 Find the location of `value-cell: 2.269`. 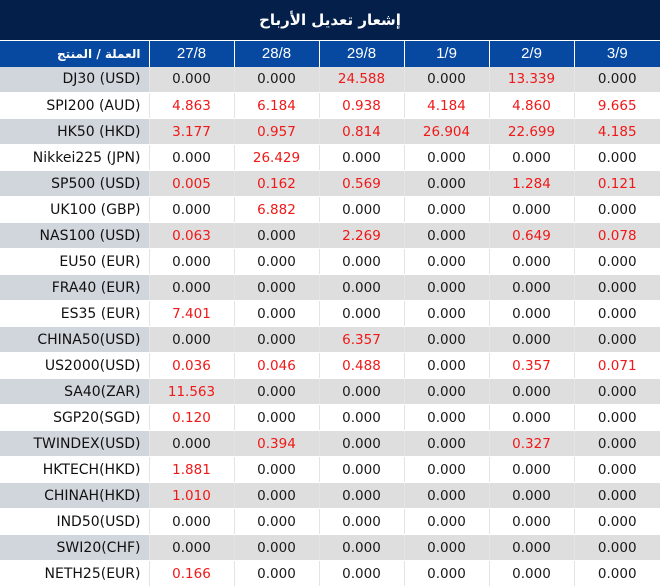

value-cell: 2.269 is located at coordinates (361, 235).